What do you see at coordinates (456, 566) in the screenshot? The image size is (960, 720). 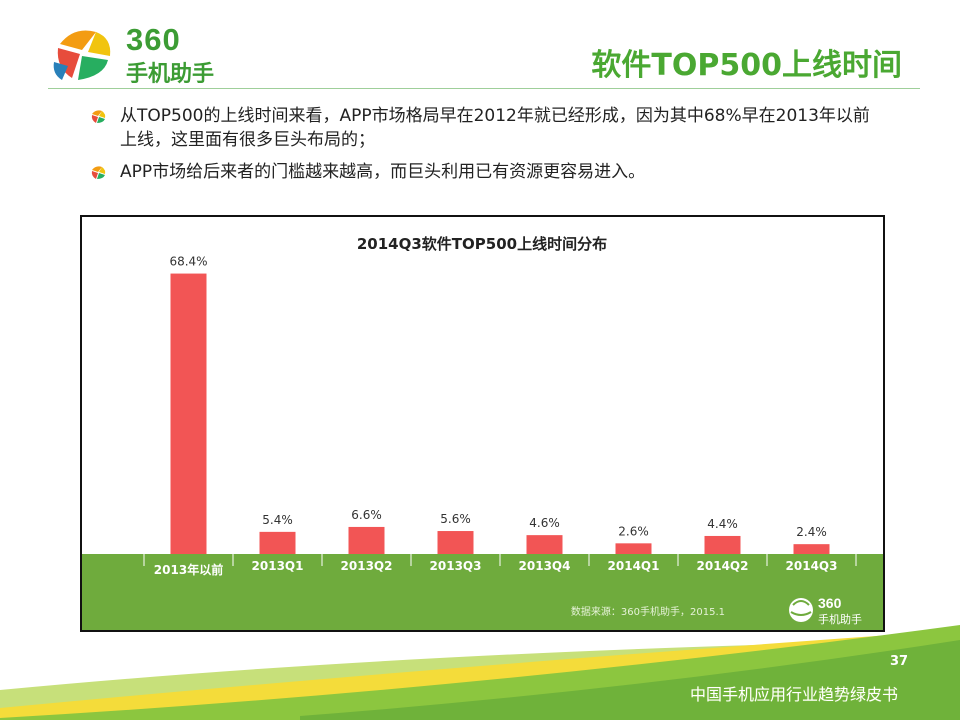 I see `x-tick-label: 2013Q3` at bounding box center [456, 566].